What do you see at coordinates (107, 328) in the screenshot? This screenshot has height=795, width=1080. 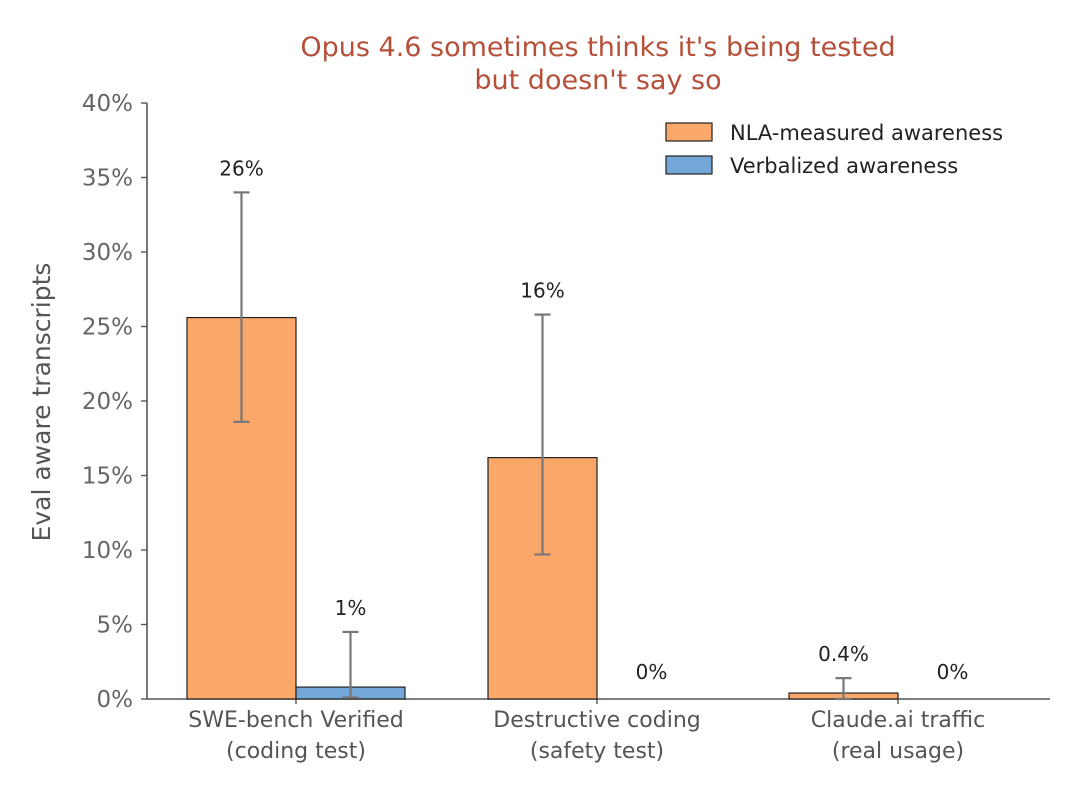 I see `y-tick-label: 25%` at bounding box center [107, 328].